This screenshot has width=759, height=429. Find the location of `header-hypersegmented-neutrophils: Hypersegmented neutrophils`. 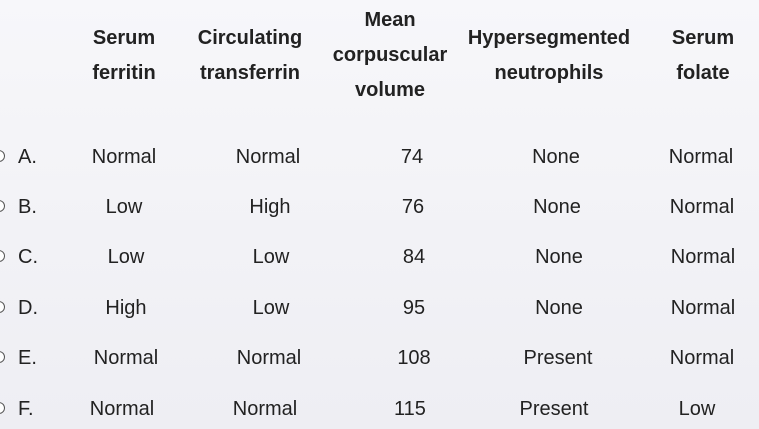

header-hypersegmented-neutrophils: Hypersegmented neutrophils is located at coordinates (549, 56).